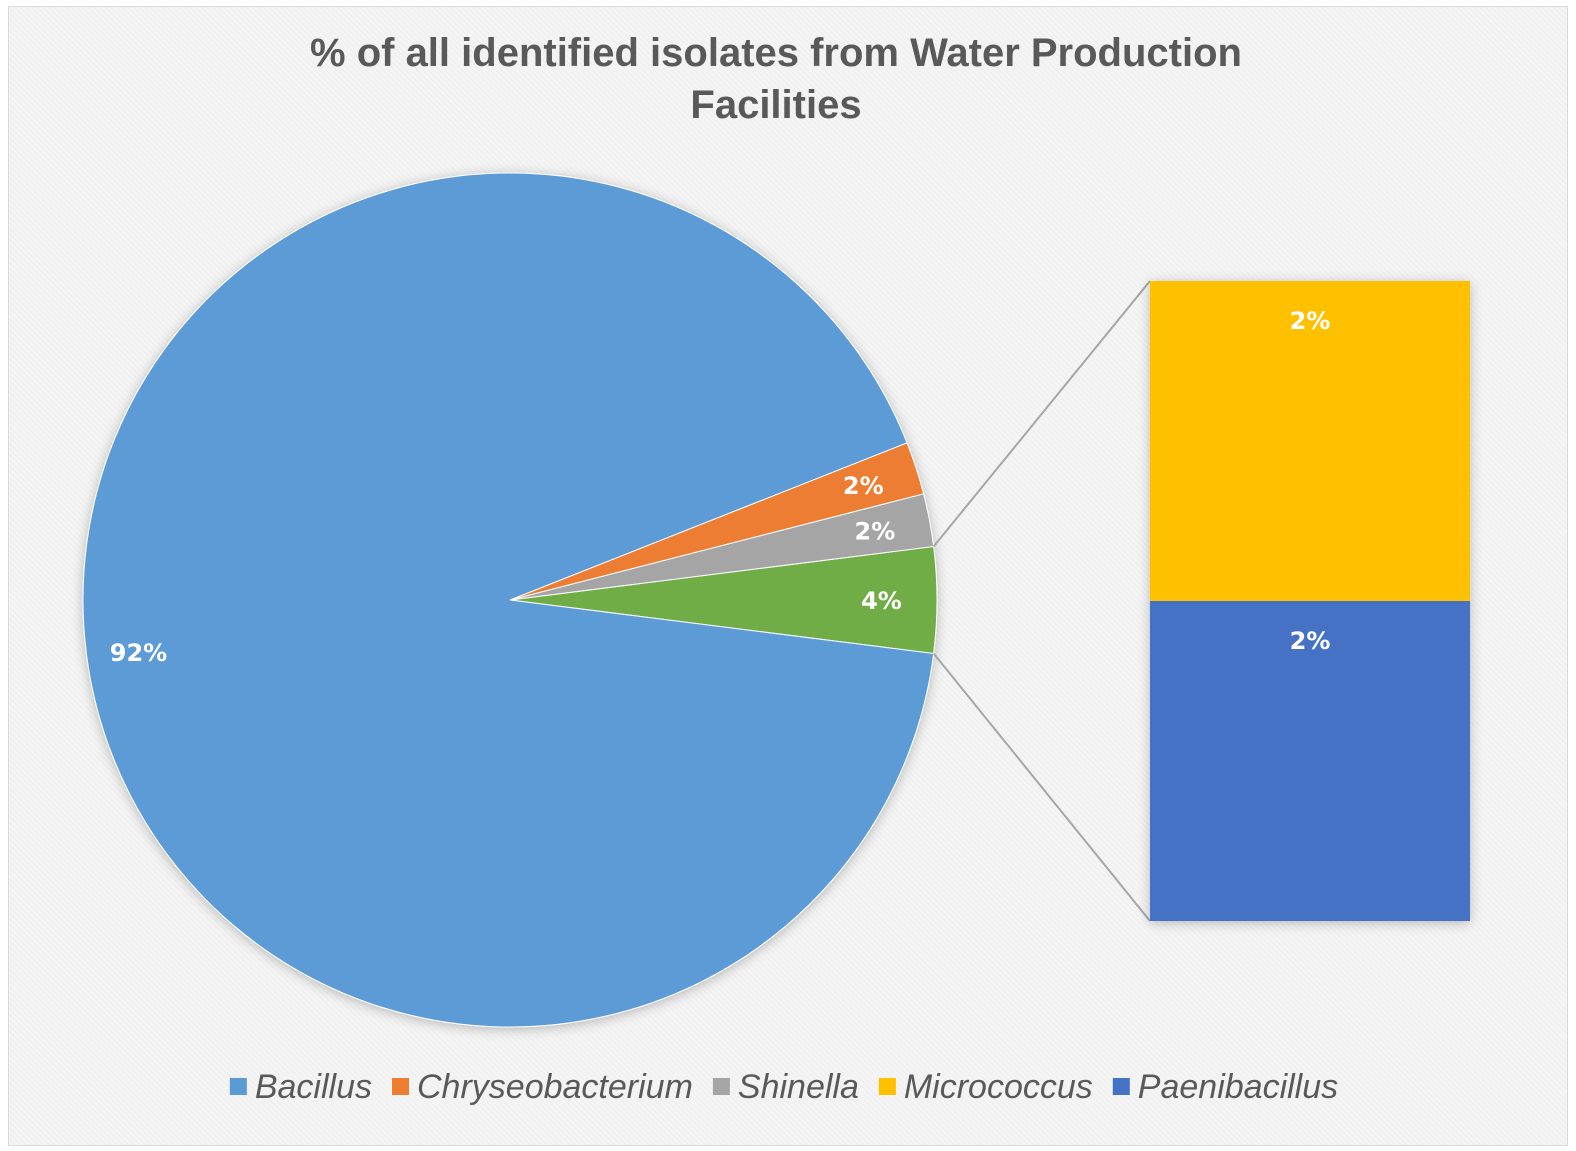 The image size is (1576, 1151). Describe the element at coordinates (721, 1086) in the screenshot. I see `legend-swatch-shinella` at that location.